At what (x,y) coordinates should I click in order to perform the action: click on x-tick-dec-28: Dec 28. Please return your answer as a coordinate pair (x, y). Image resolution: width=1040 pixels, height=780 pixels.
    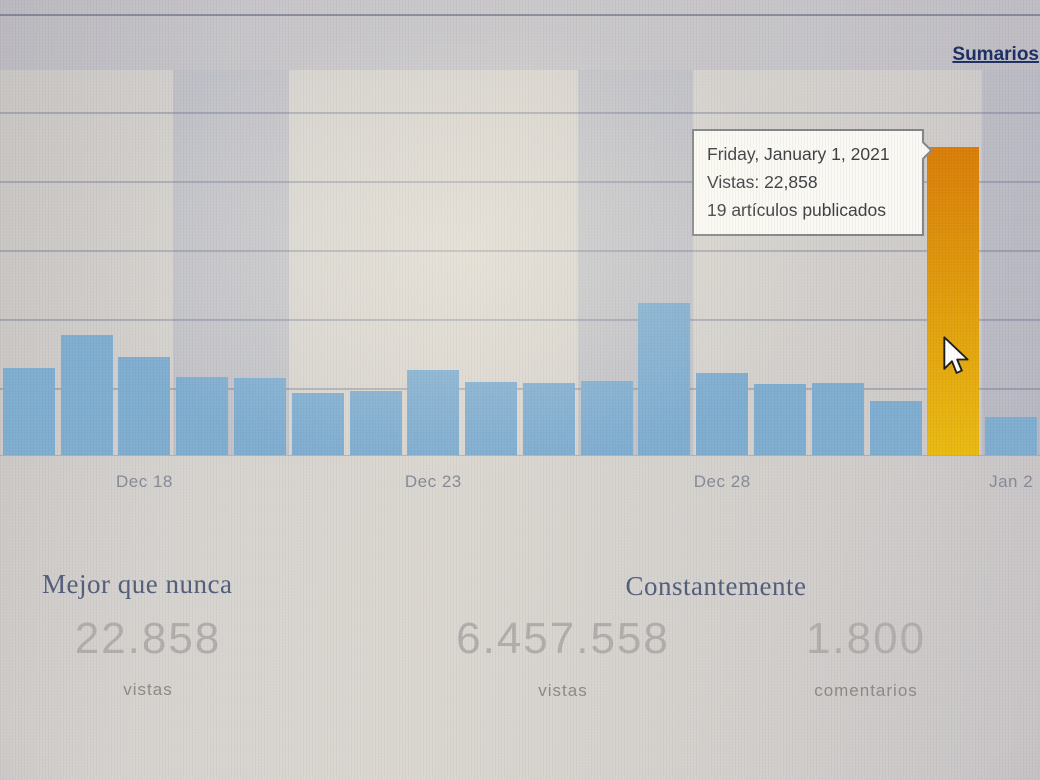
    Looking at the image, I should click on (722, 481).